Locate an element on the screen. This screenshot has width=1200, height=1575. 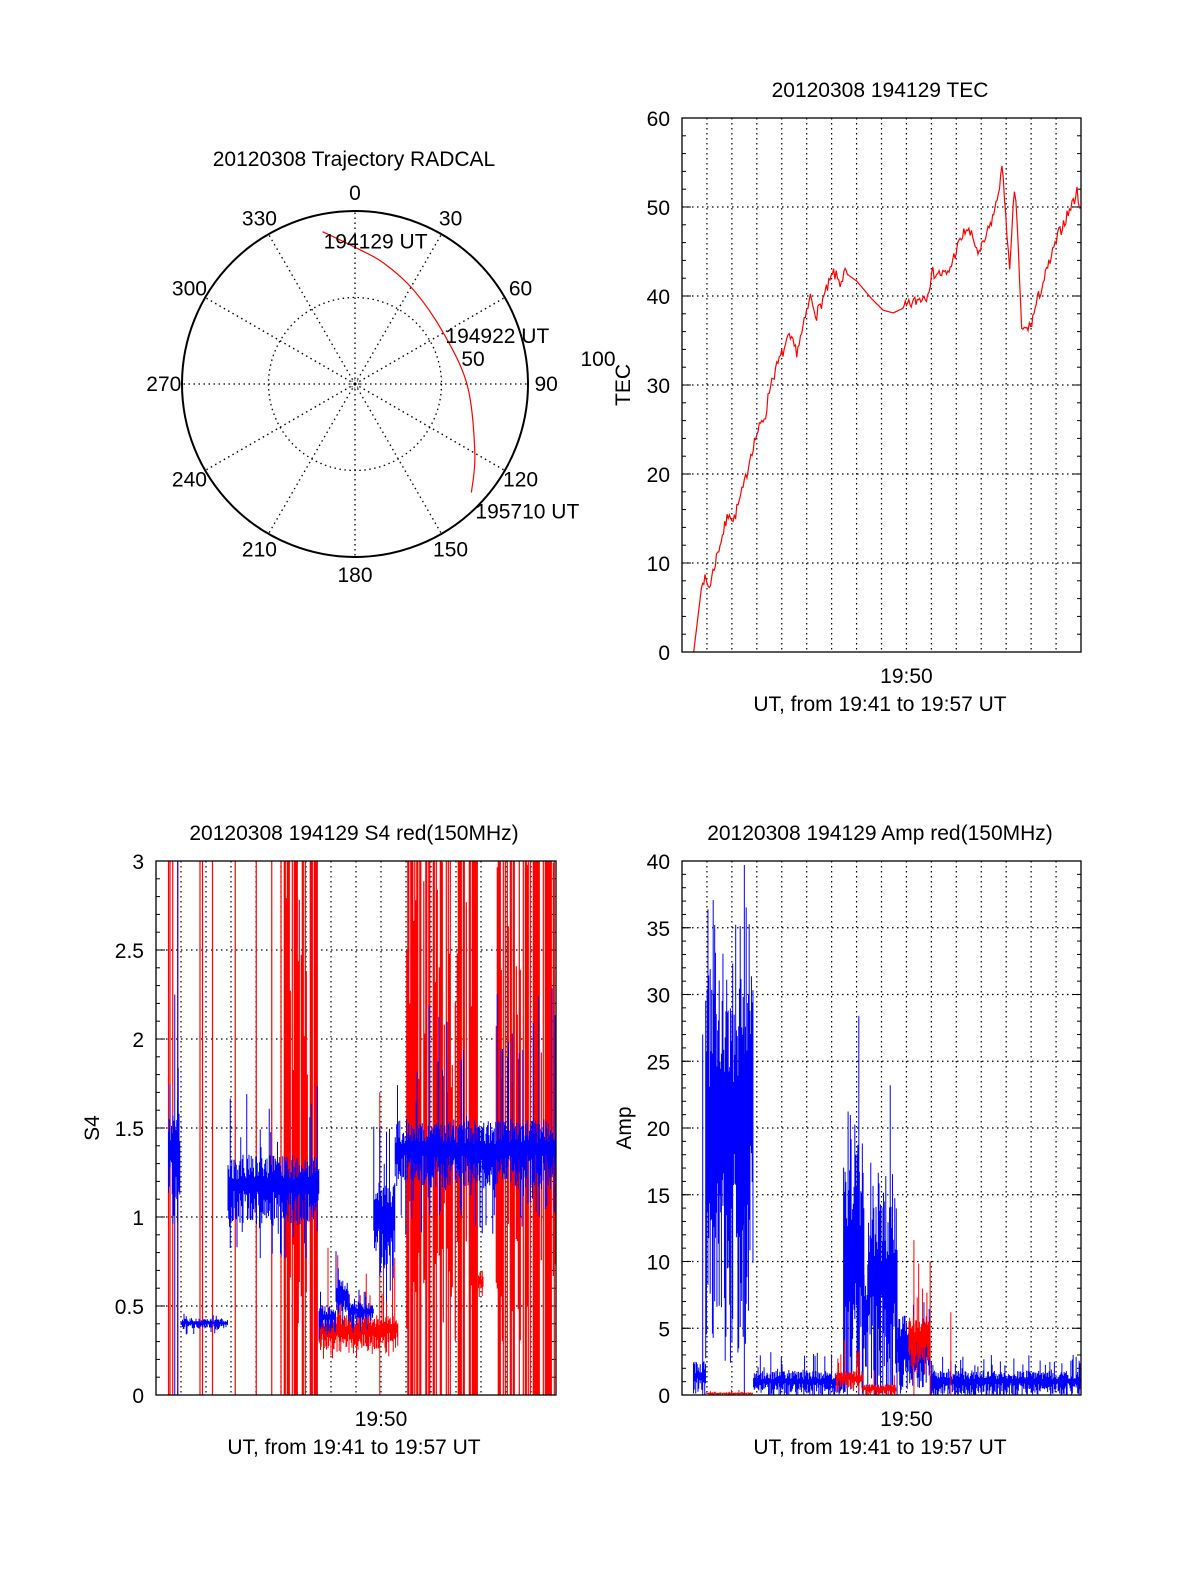
tec-xlabel: UT, from 19:41 to 19:57 UT is located at coordinates (879, 704).